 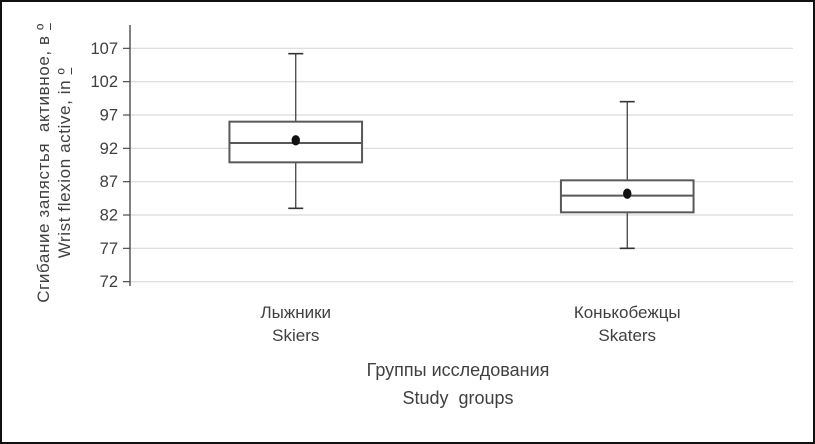 I want to click on group-label: Лыжники Skiers, so click(x=296, y=324).